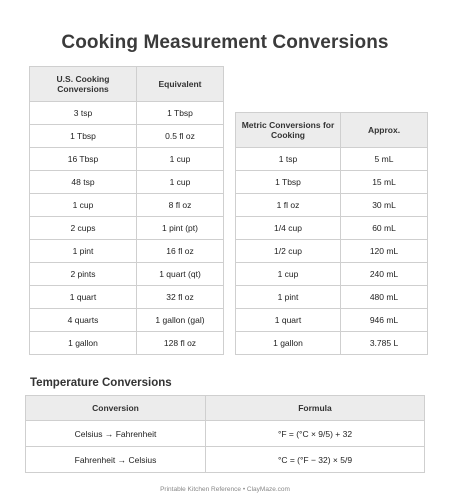 The width and height of the screenshot is (450, 496). I want to click on table-row: 1/2 cup 120 mL, so click(331, 251).